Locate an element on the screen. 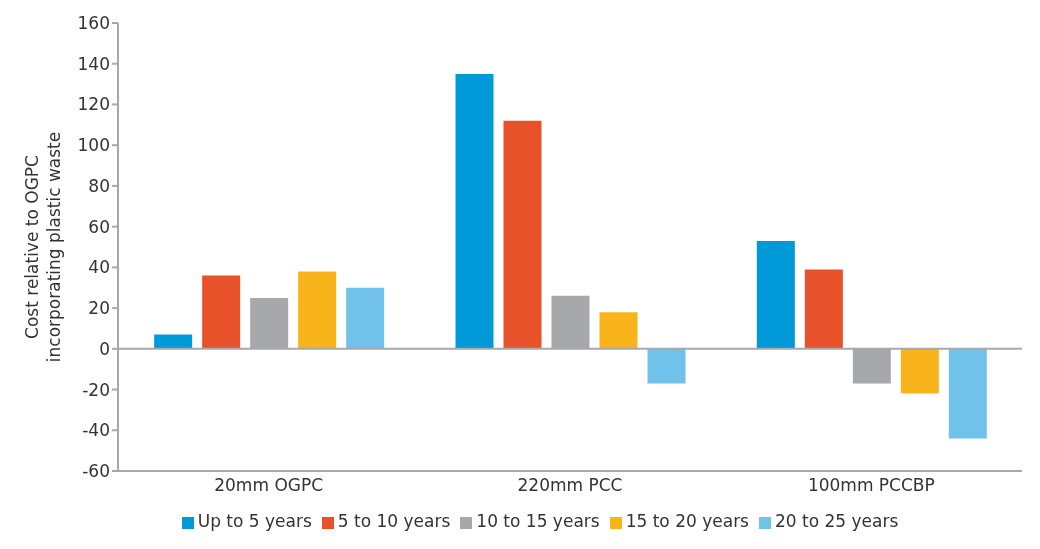 The height and width of the screenshot is (549, 1040). y-tick-label: 100 is located at coordinates (93, 145).